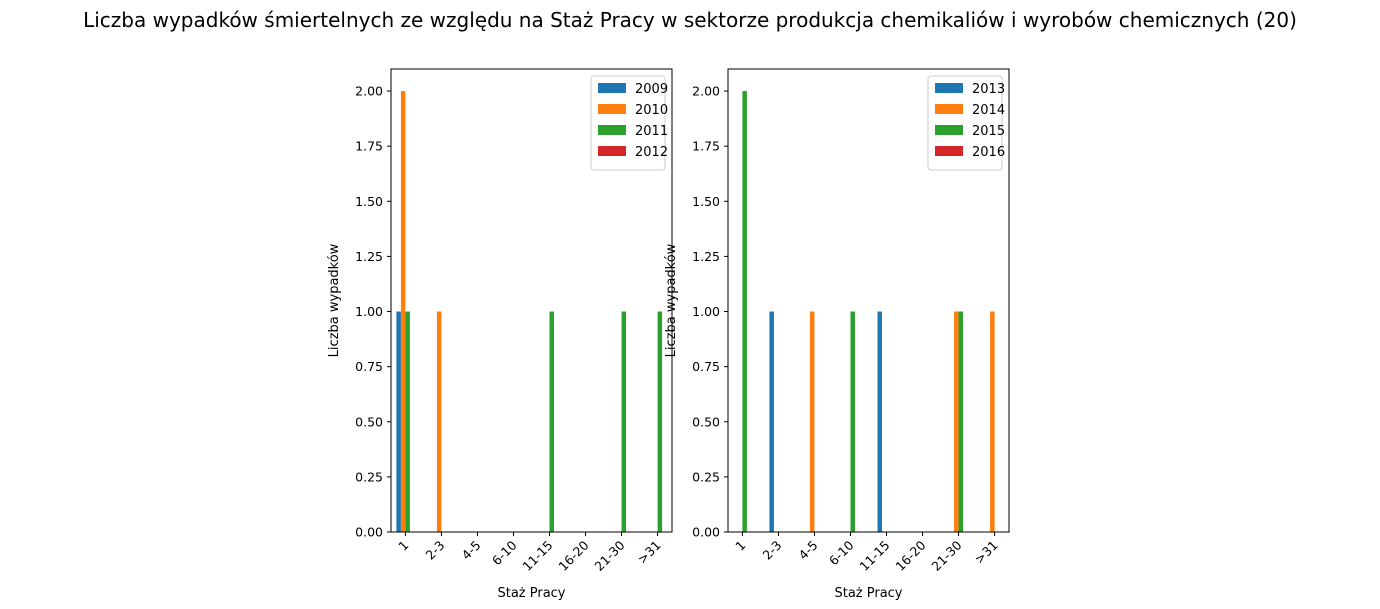 This screenshot has width=1380, height=609. Describe the element at coordinates (988, 110) in the screenshot. I see `legend-label-2014: 2014` at that location.